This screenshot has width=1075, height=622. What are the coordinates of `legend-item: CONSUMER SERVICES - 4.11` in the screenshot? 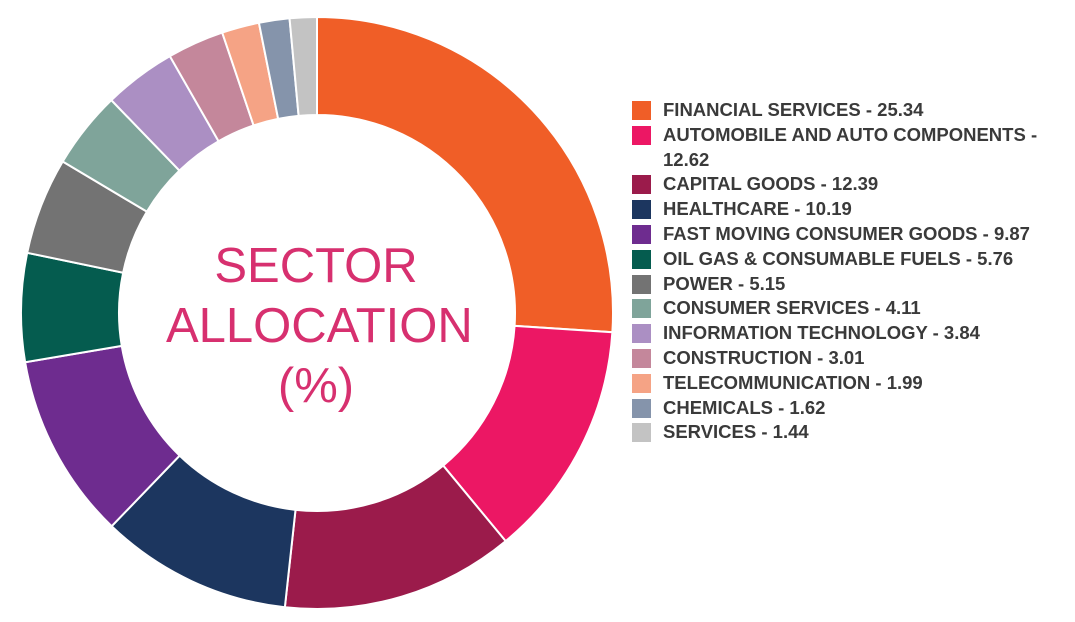 It's located at (852, 308).